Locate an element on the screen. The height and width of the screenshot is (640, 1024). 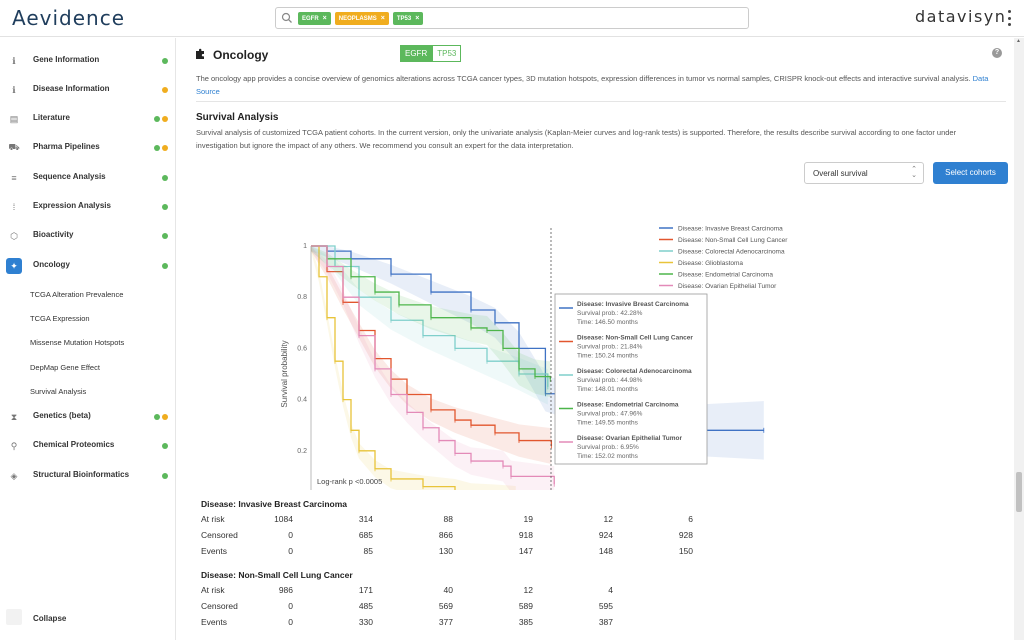
search-chip: TP53 × is located at coordinates (408, 18).